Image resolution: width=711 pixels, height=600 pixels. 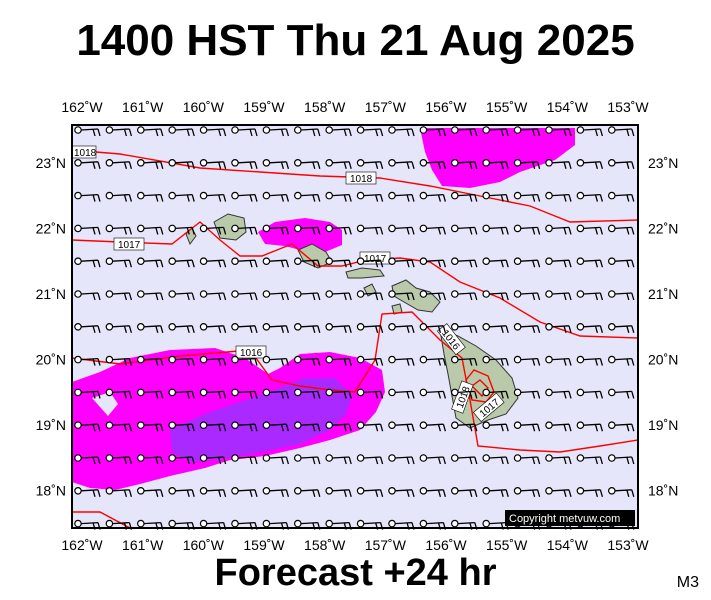 I want to click on lon-tick-bottom-label: 154˚W, so click(x=568, y=545).